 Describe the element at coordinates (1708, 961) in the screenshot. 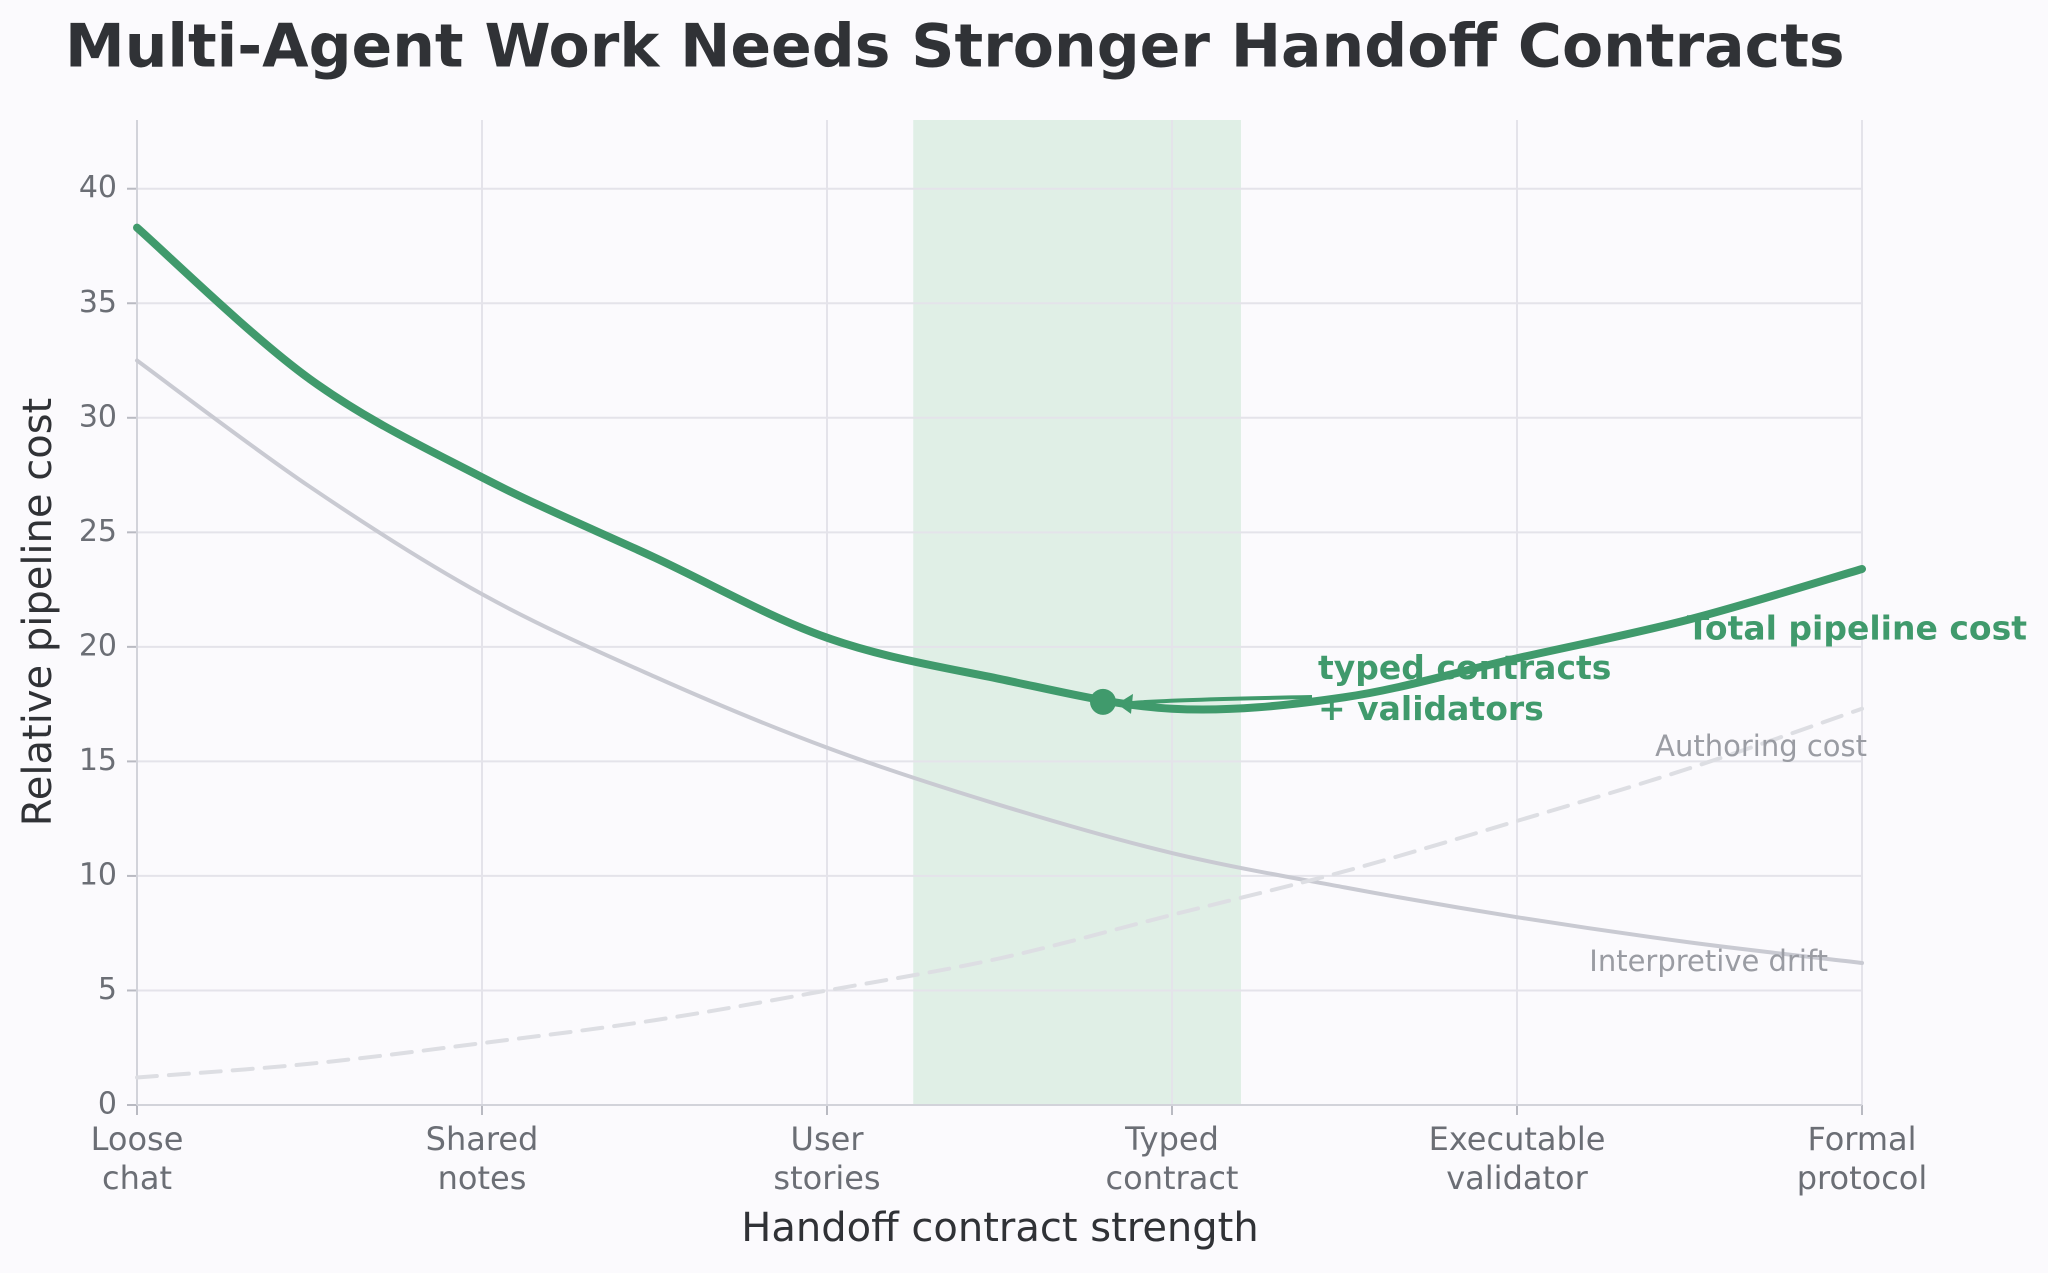

I see `series-label: Interpretive drift` at that location.